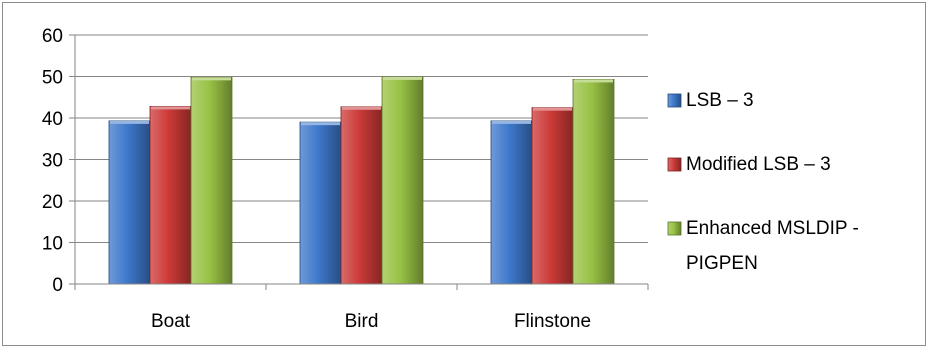 This screenshot has height=350, width=930. What do you see at coordinates (758, 164) in the screenshot?
I see `legend-label: Modified LSB – 3` at bounding box center [758, 164].